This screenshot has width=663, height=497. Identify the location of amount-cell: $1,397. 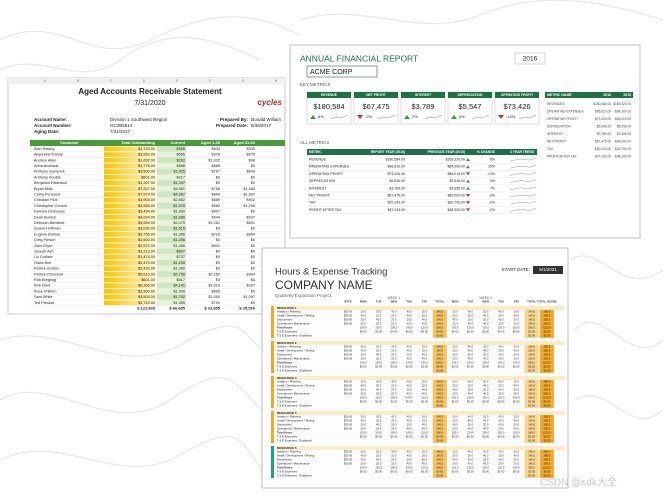
(179, 183).